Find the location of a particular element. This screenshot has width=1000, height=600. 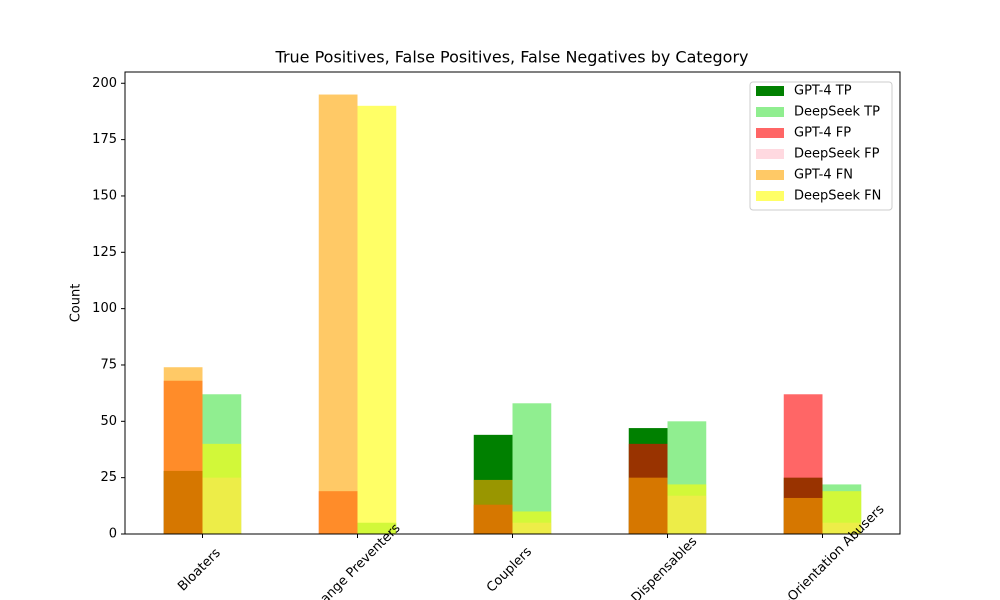

y-tick-label: 50 is located at coordinates (108, 421).